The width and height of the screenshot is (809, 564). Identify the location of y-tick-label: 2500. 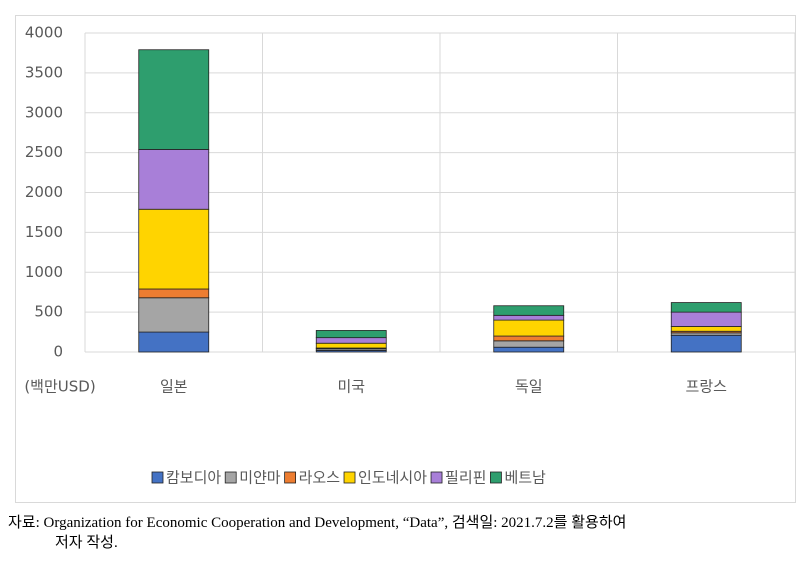
(44, 152).